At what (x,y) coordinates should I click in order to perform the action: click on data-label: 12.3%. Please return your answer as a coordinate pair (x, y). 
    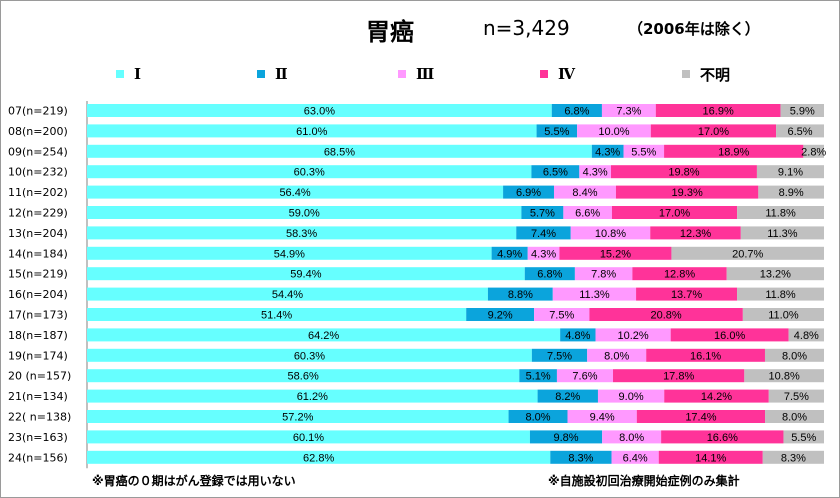
    Looking at the image, I should click on (695, 234).